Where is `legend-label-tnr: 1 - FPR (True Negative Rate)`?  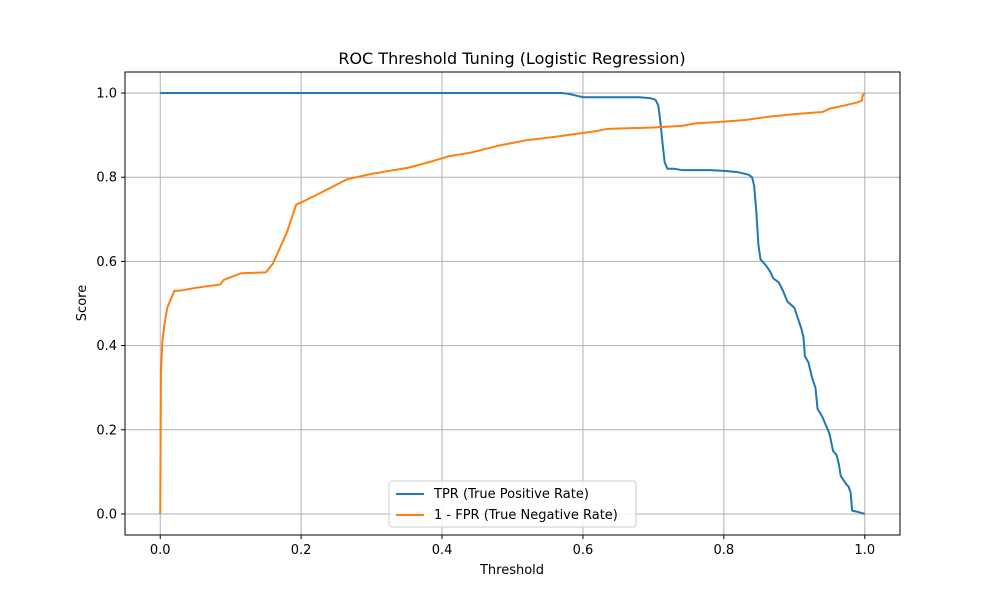
legend-label-tnr: 1 - FPR (True Negative Rate) is located at coordinates (526, 515).